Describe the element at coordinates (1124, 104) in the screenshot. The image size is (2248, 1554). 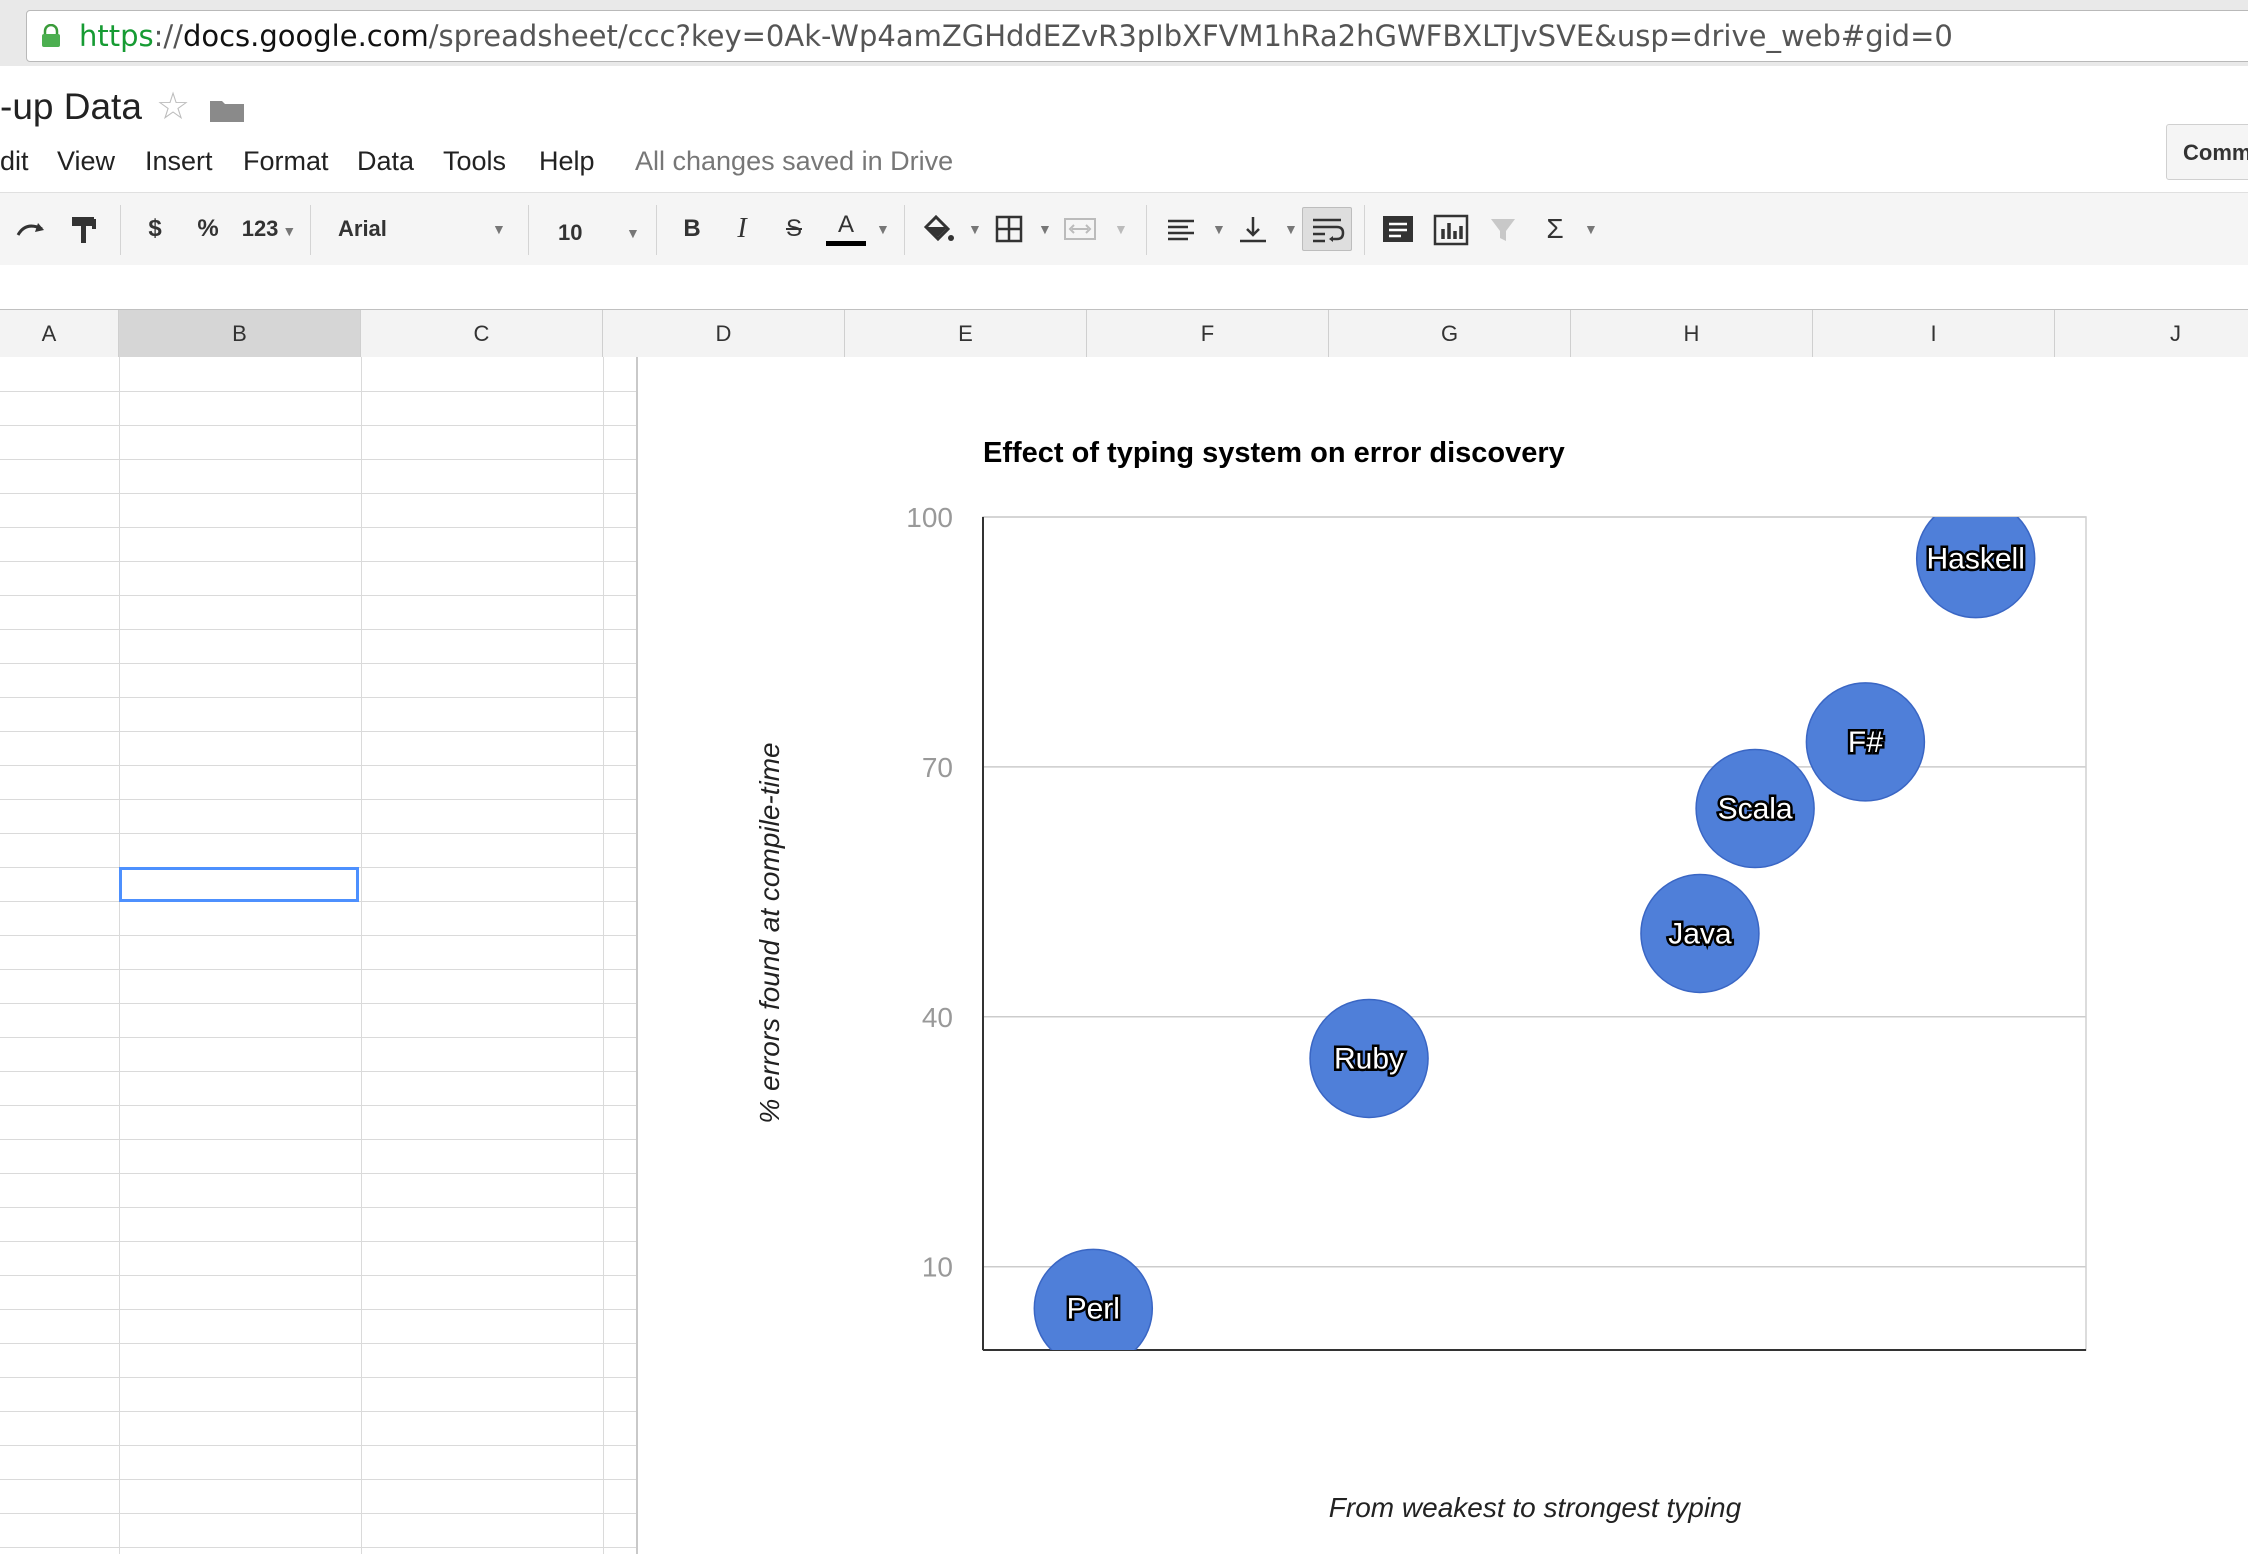
I see `title-row: -up Data ☆` at that location.